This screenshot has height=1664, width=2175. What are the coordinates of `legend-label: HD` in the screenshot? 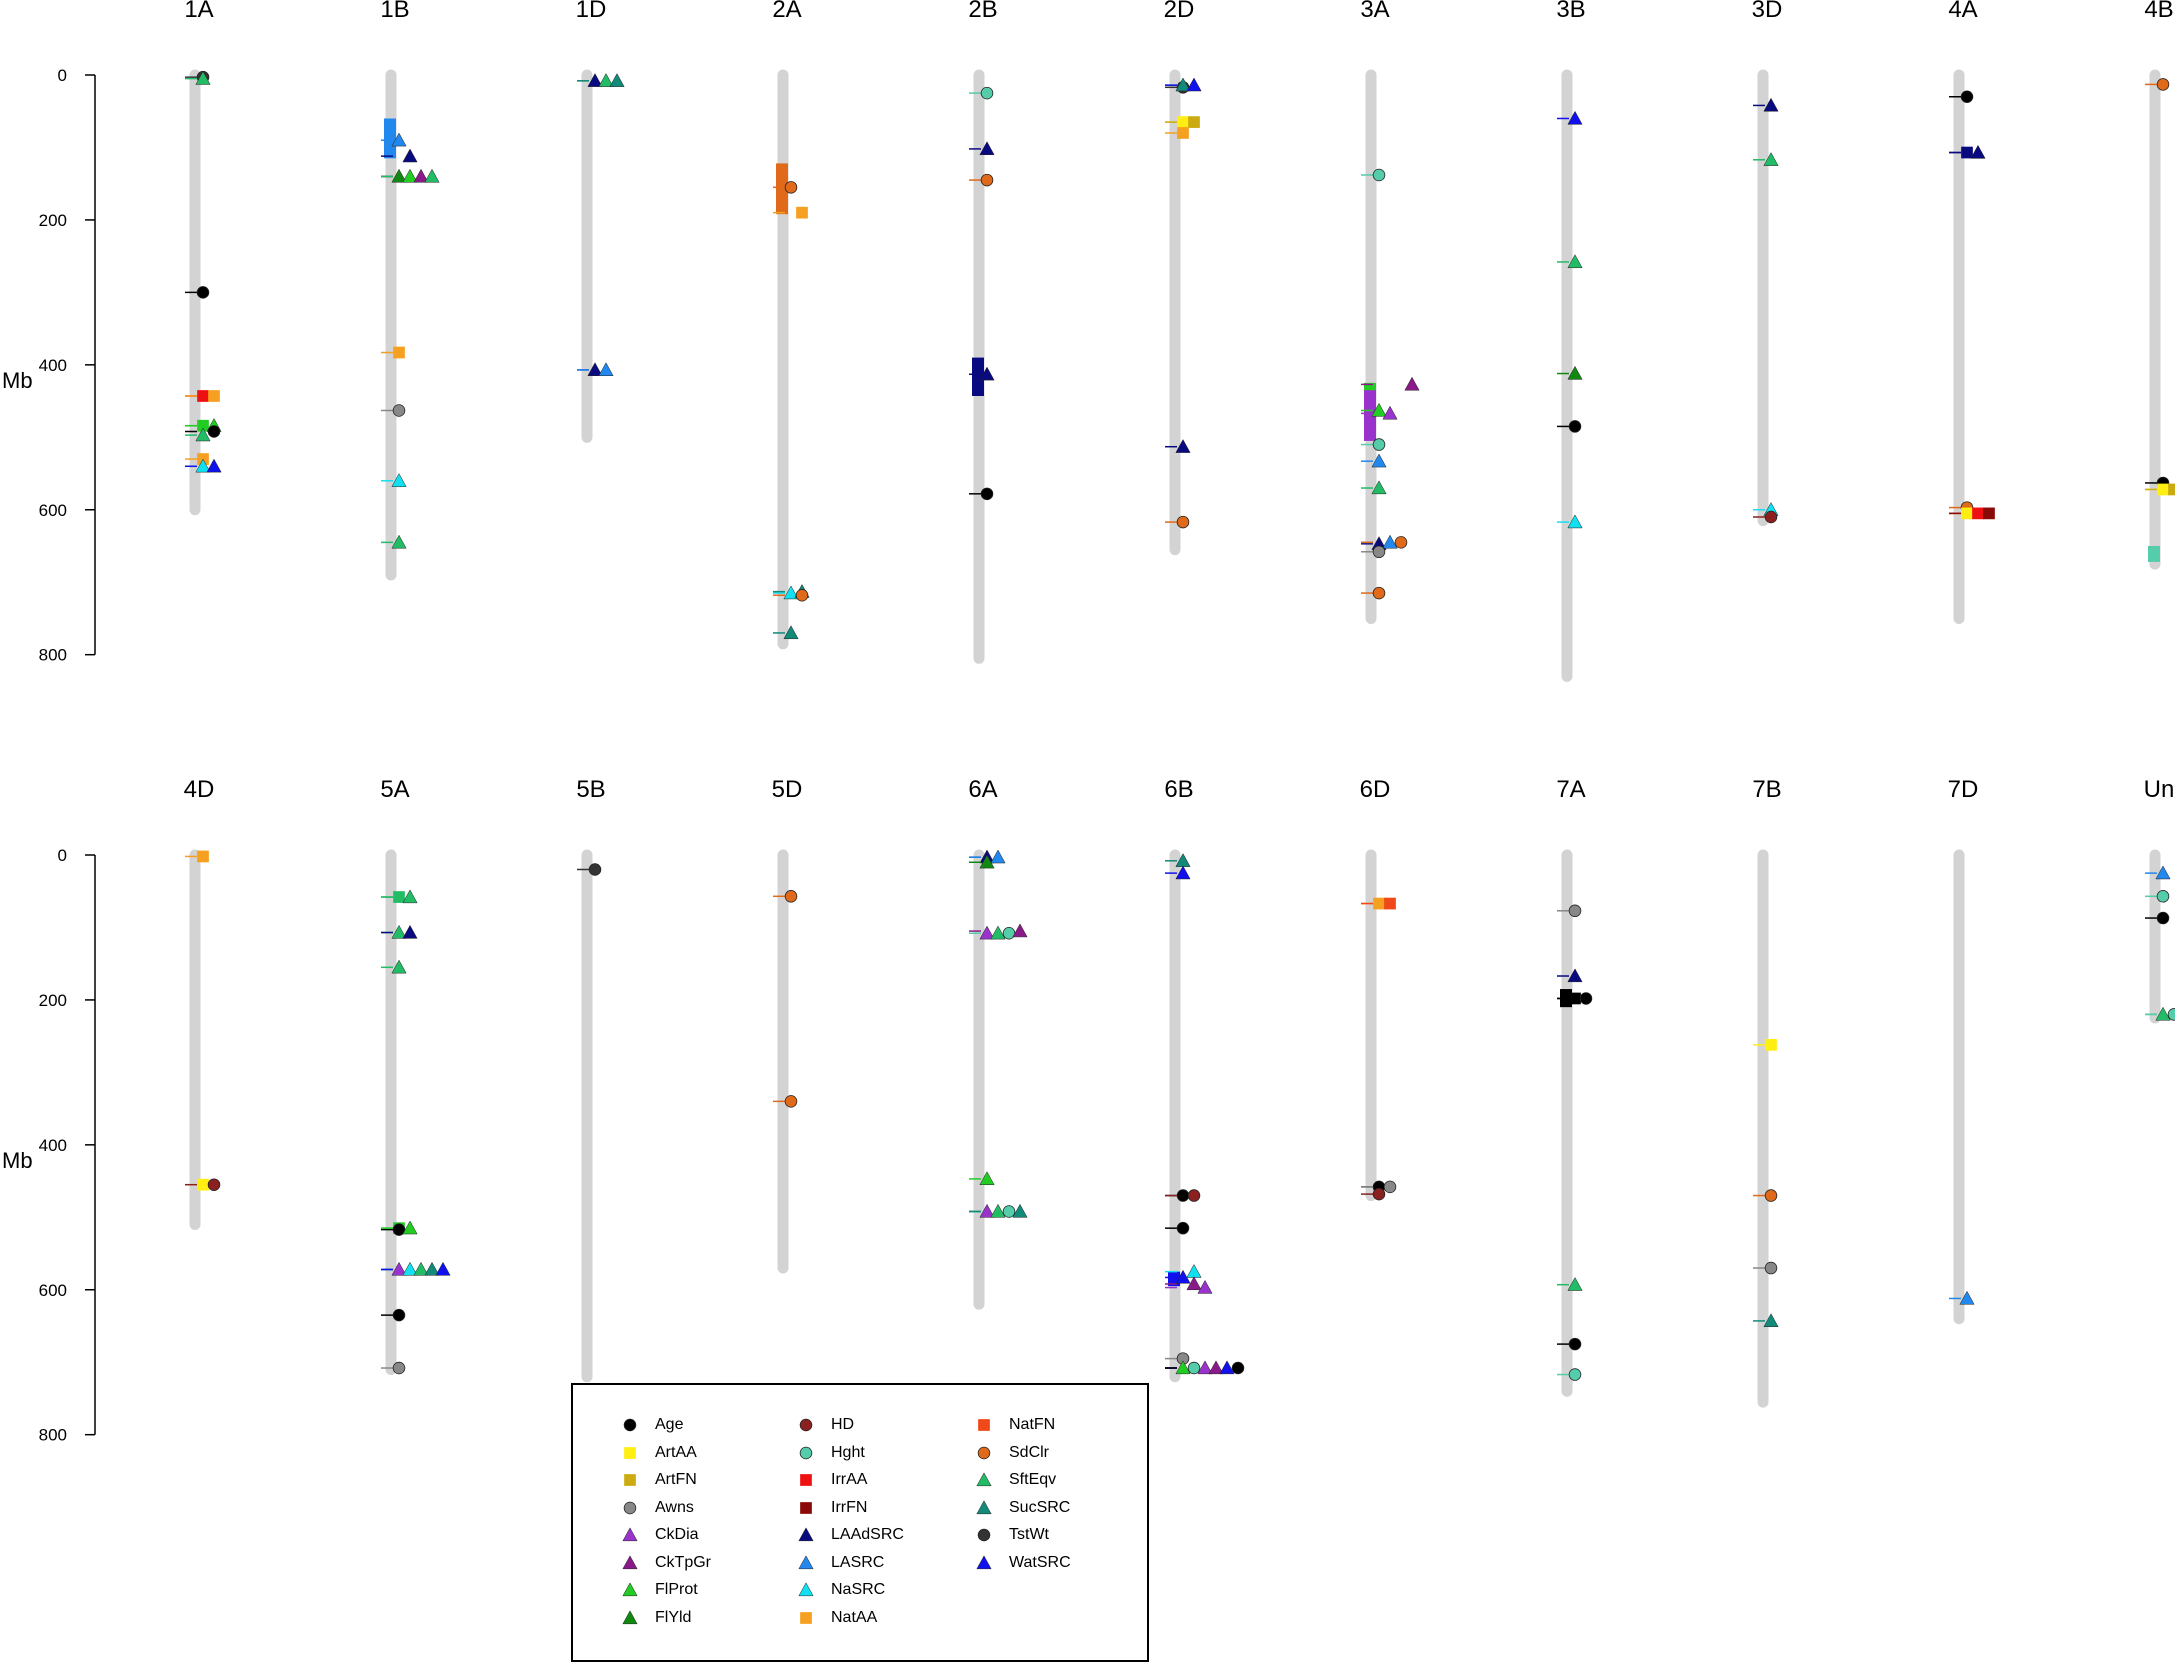 It's located at (843, 1424).